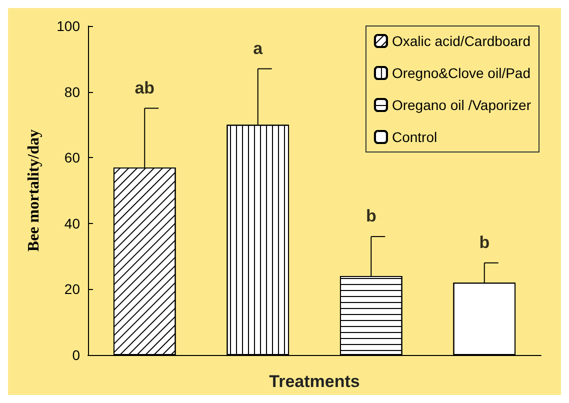  What do you see at coordinates (72, 158) in the screenshot?
I see `y-tick-label: 60` at bounding box center [72, 158].